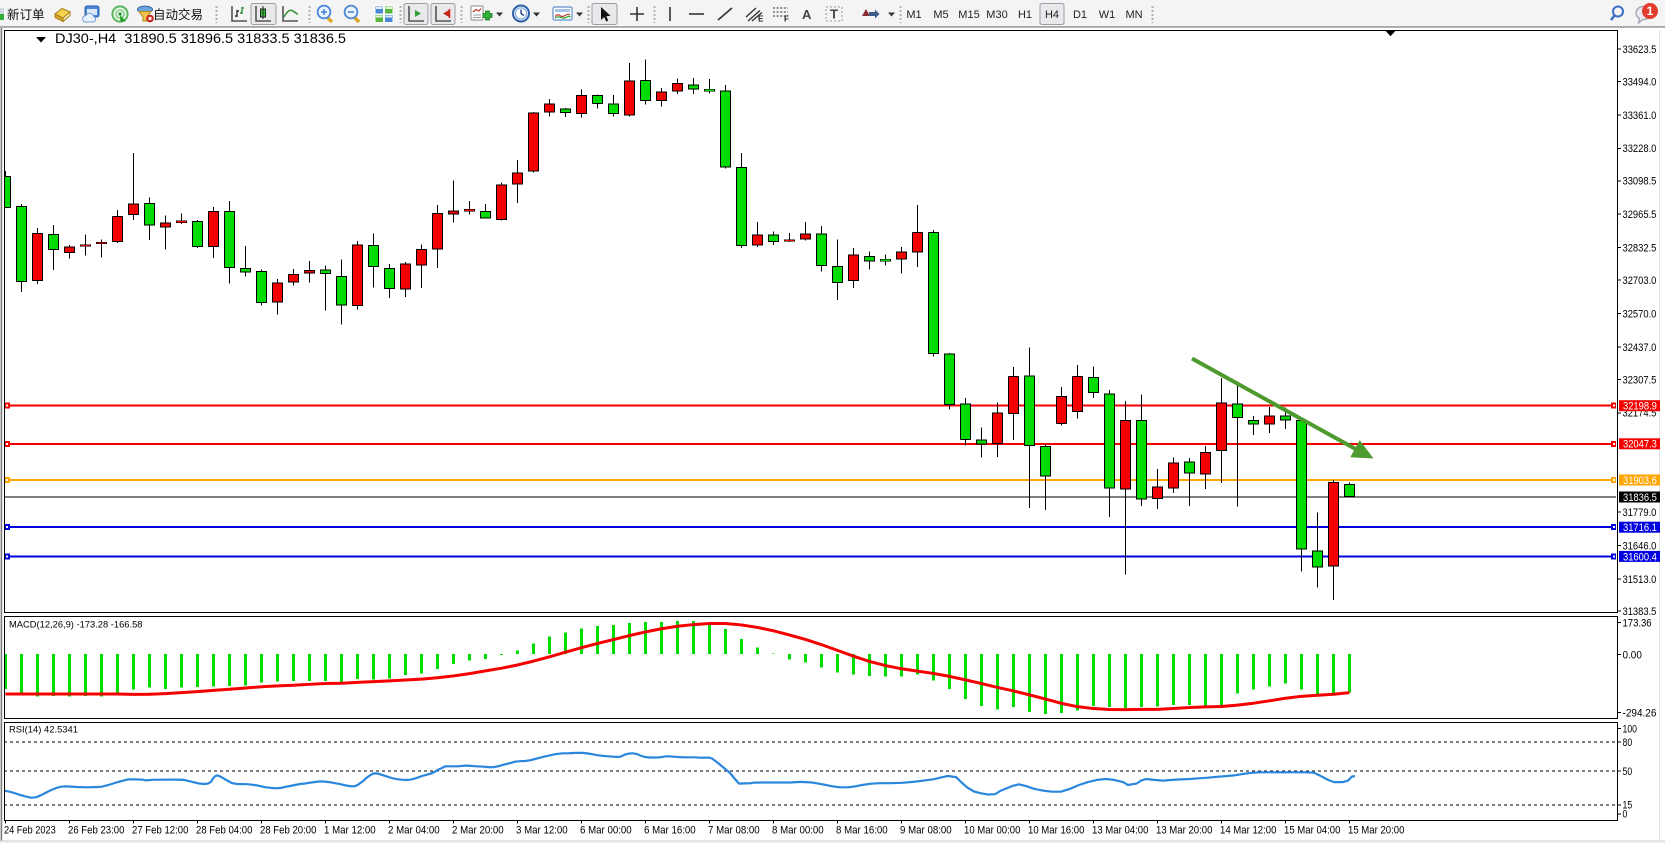  Describe the element at coordinates (1248, 830) in the screenshot. I see `svg-text: 14 Mar 12:00` at that location.